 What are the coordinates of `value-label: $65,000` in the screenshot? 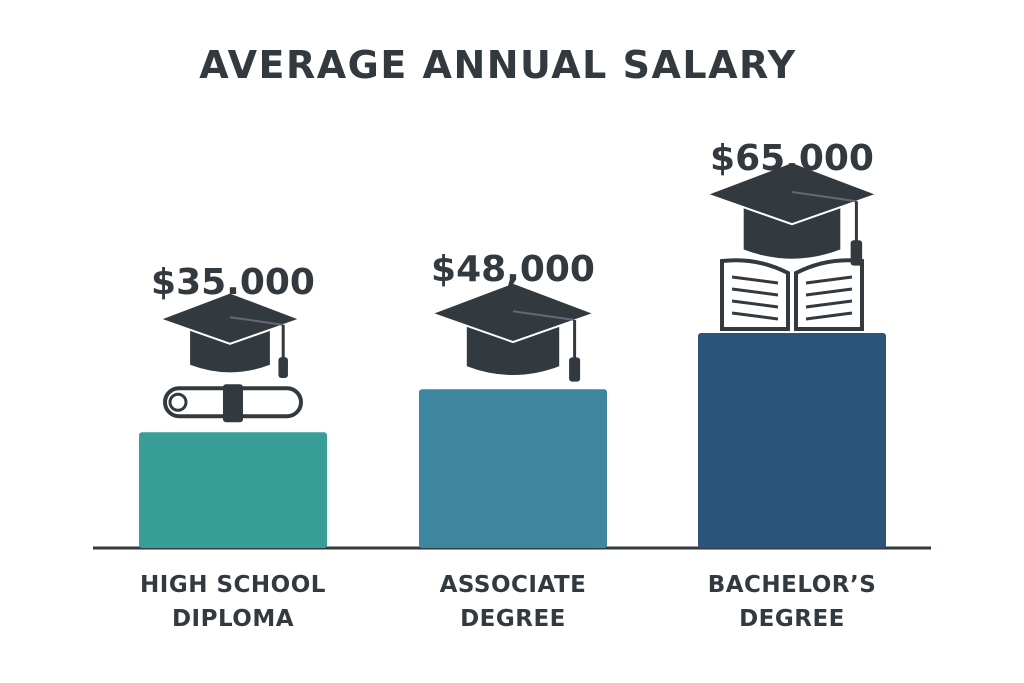 It's located at (792, 158).